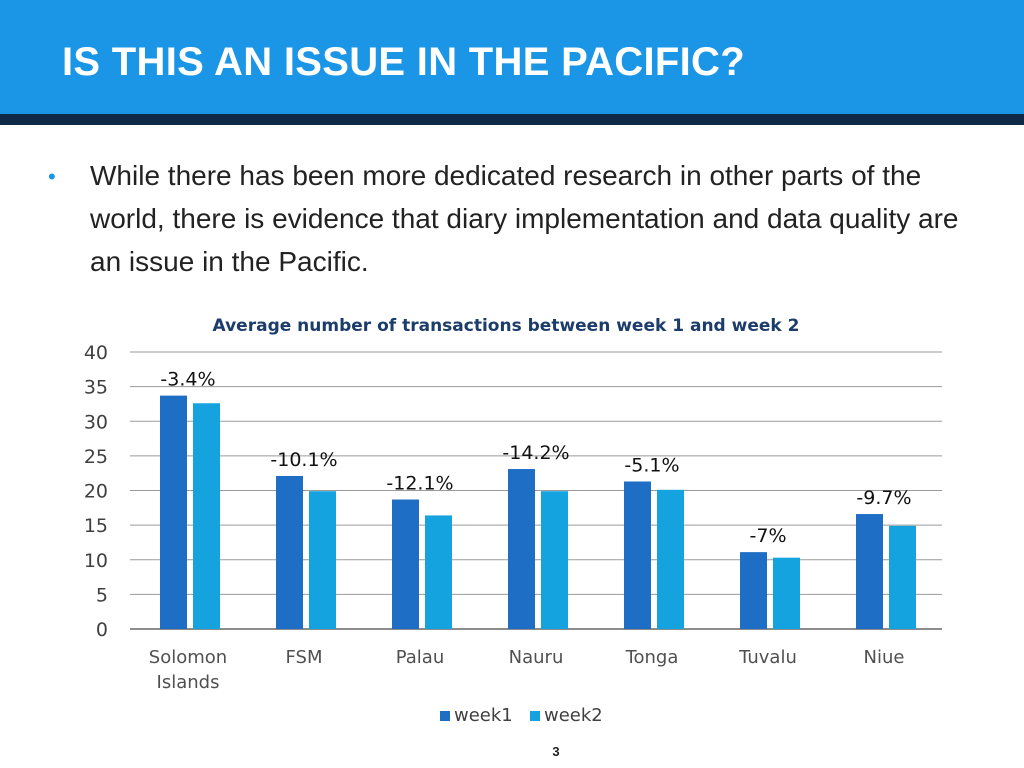  I want to click on data-label: -5.1%, so click(651, 465).